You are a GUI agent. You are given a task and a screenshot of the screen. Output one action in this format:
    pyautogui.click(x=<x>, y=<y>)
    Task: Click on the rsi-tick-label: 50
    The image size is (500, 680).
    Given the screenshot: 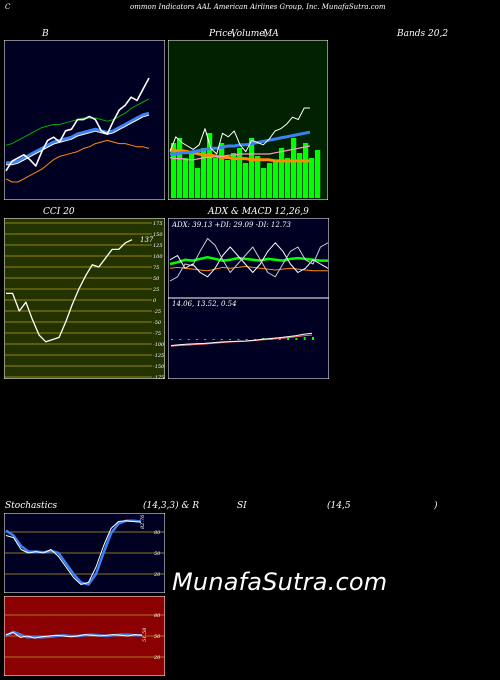 What is the action you would take?
    pyautogui.click(x=157, y=637)
    